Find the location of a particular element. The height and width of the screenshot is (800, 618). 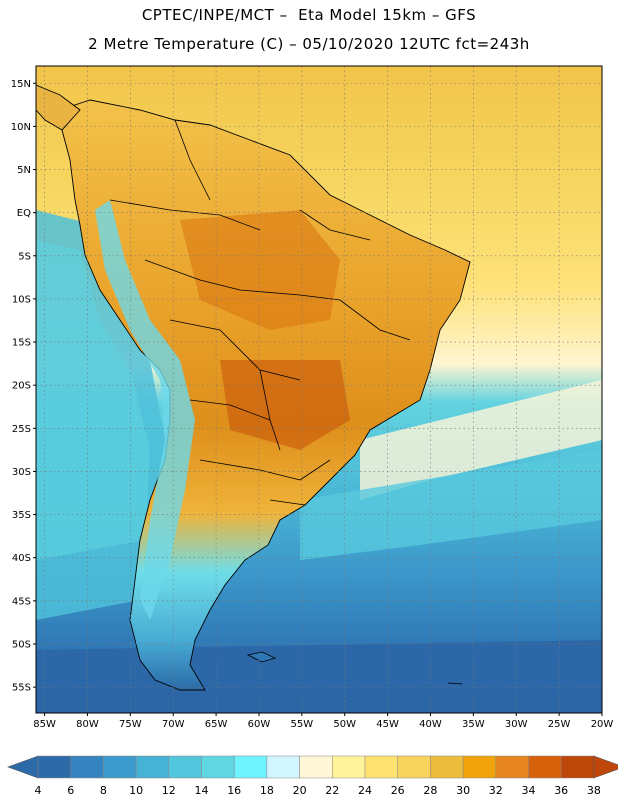

lon-label: 65W is located at coordinates (216, 724).